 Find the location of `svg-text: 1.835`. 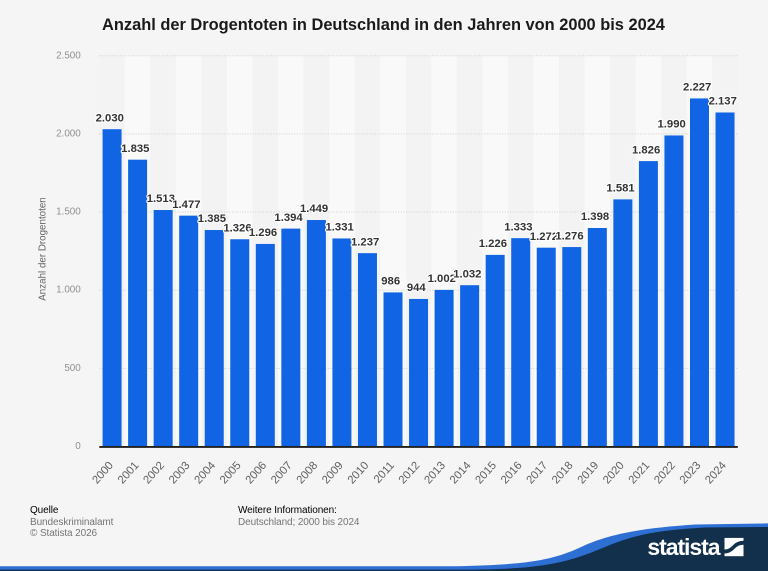

svg-text: 1.835 is located at coordinates (135, 149).